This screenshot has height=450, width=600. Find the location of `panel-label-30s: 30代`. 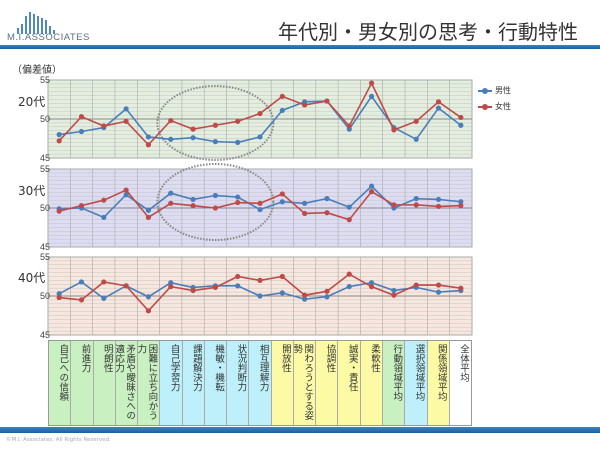

panel-label-30s: 30代 is located at coordinates (32, 191).